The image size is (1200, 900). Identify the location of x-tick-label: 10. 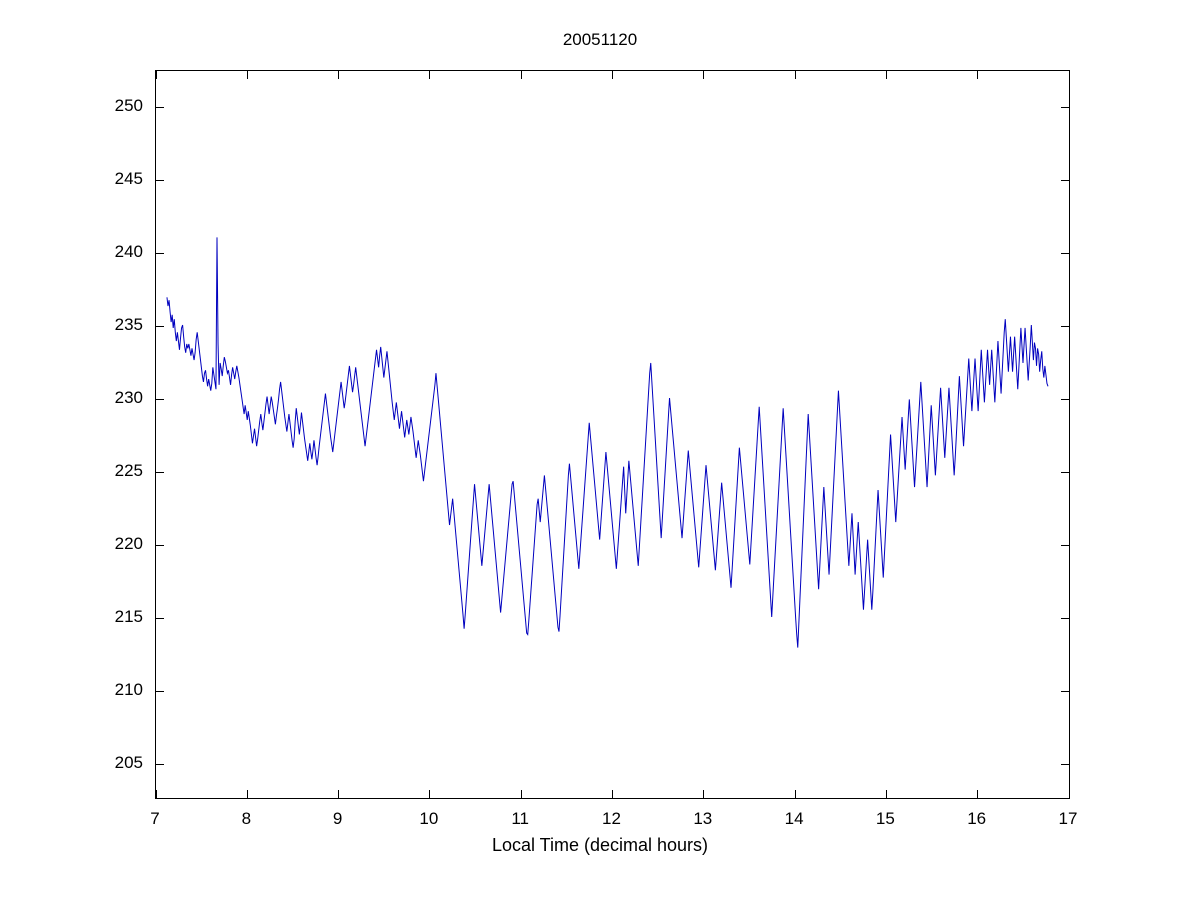
(429, 818).